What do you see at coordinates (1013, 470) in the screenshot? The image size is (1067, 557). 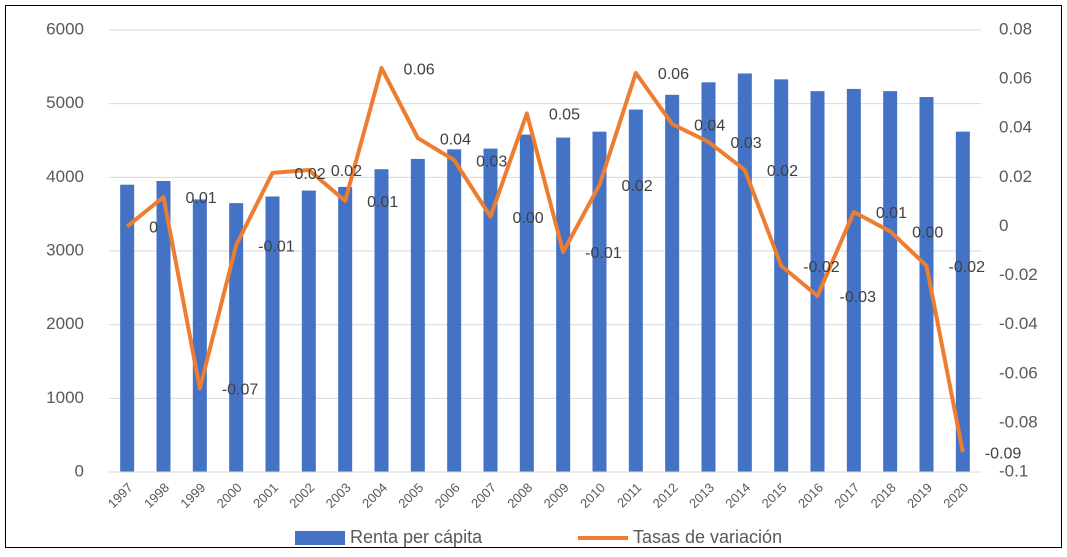 I see `y2-tick-label: -0.1` at bounding box center [1013, 470].